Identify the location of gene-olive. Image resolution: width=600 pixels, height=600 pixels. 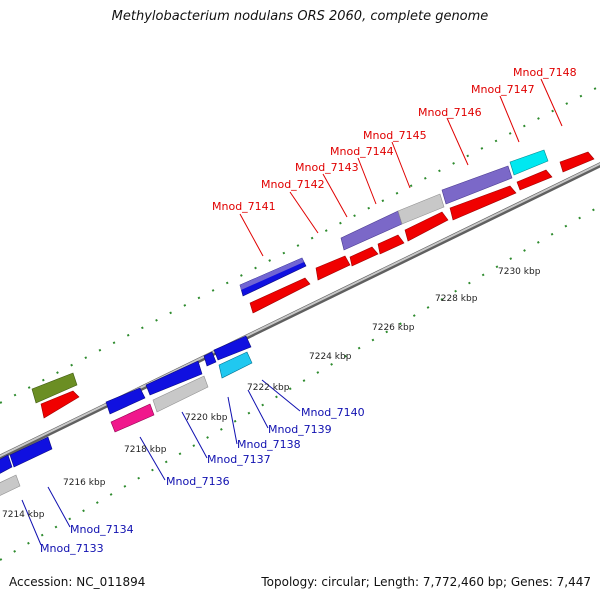
(54, 388).